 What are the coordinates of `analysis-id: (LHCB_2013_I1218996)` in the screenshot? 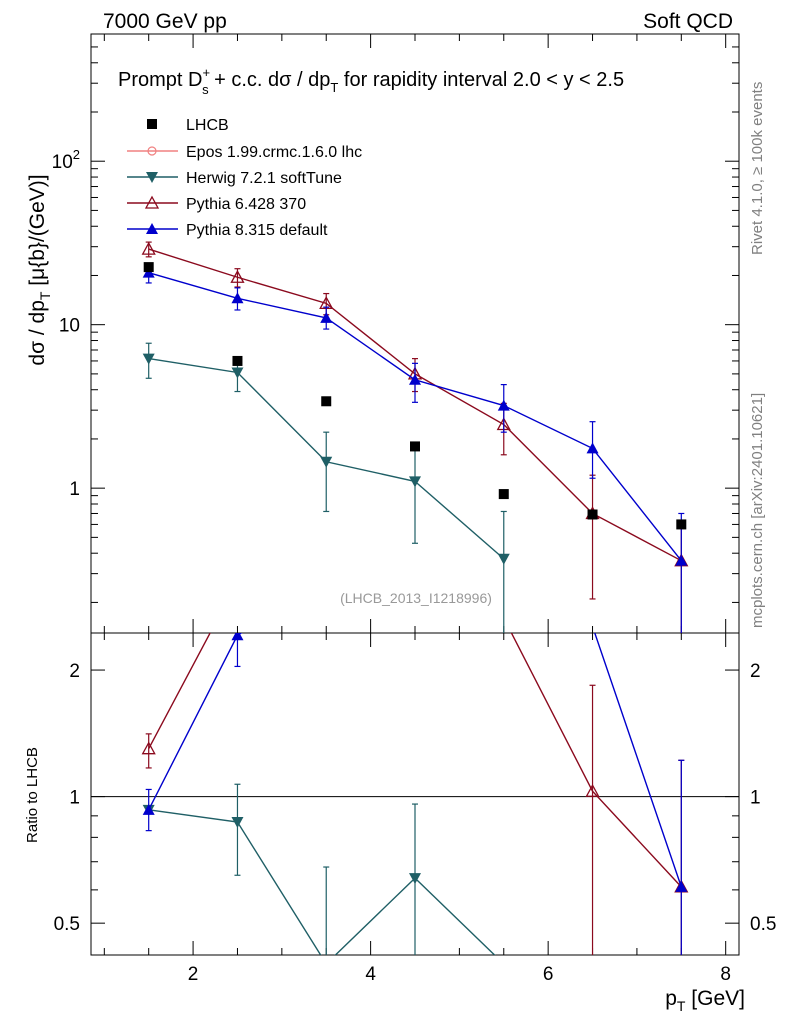 It's located at (416, 598).